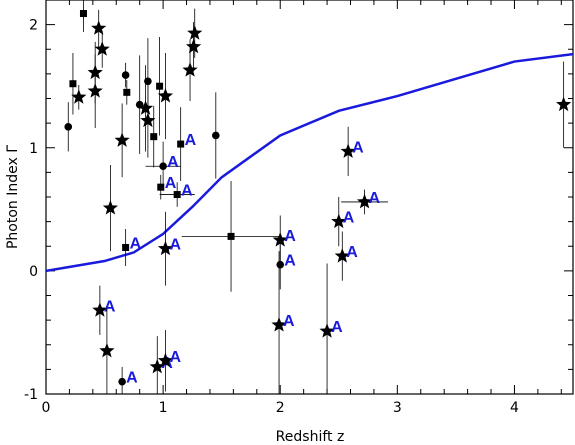 The image size is (575, 445). I want to click on y-tick-label: 1, so click(33, 149).